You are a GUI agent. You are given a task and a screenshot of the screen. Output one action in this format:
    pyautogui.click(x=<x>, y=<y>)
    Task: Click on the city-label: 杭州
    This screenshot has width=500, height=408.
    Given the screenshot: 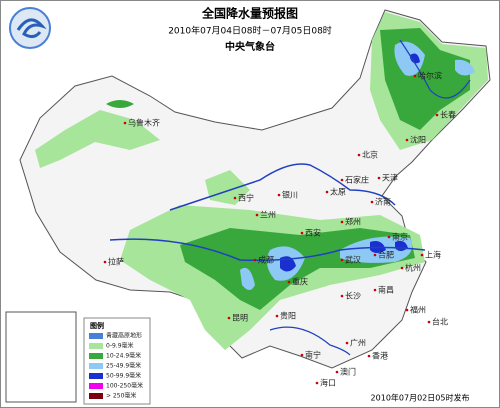 What is the action you would take?
    pyautogui.click(x=413, y=268)
    